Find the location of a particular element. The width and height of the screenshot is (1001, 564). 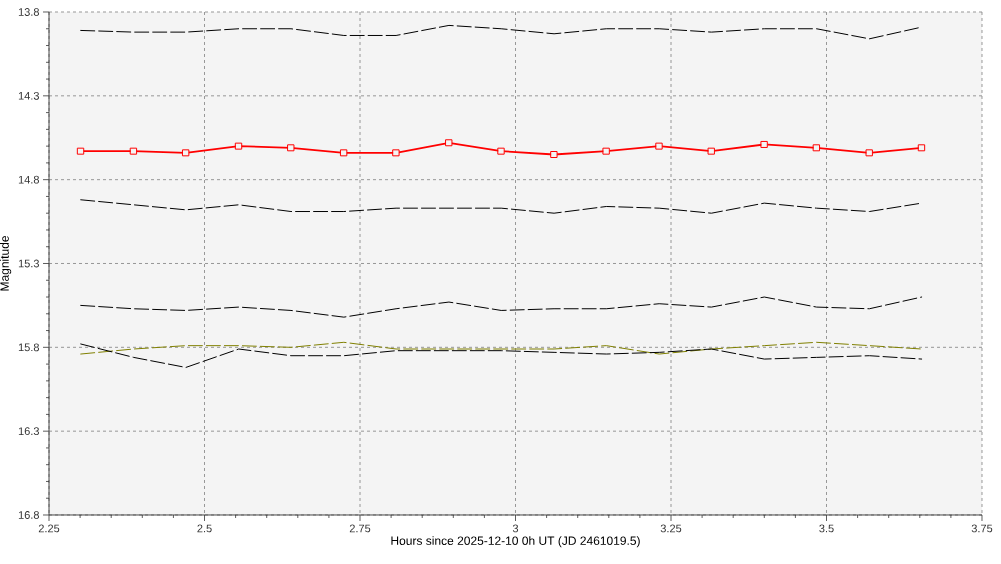

y-tick-label: 14.3 is located at coordinates (28, 95).